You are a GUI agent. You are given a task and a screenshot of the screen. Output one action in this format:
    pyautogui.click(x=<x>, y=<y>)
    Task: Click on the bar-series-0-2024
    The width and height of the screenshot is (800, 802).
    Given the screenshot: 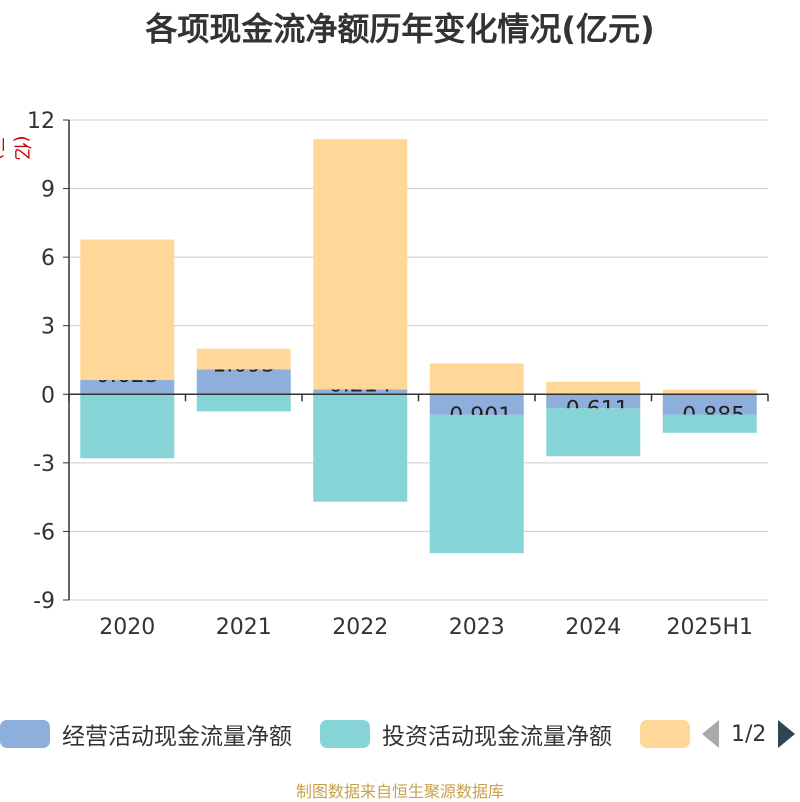 What is the action you would take?
    pyautogui.click(x=593, y=401)
    